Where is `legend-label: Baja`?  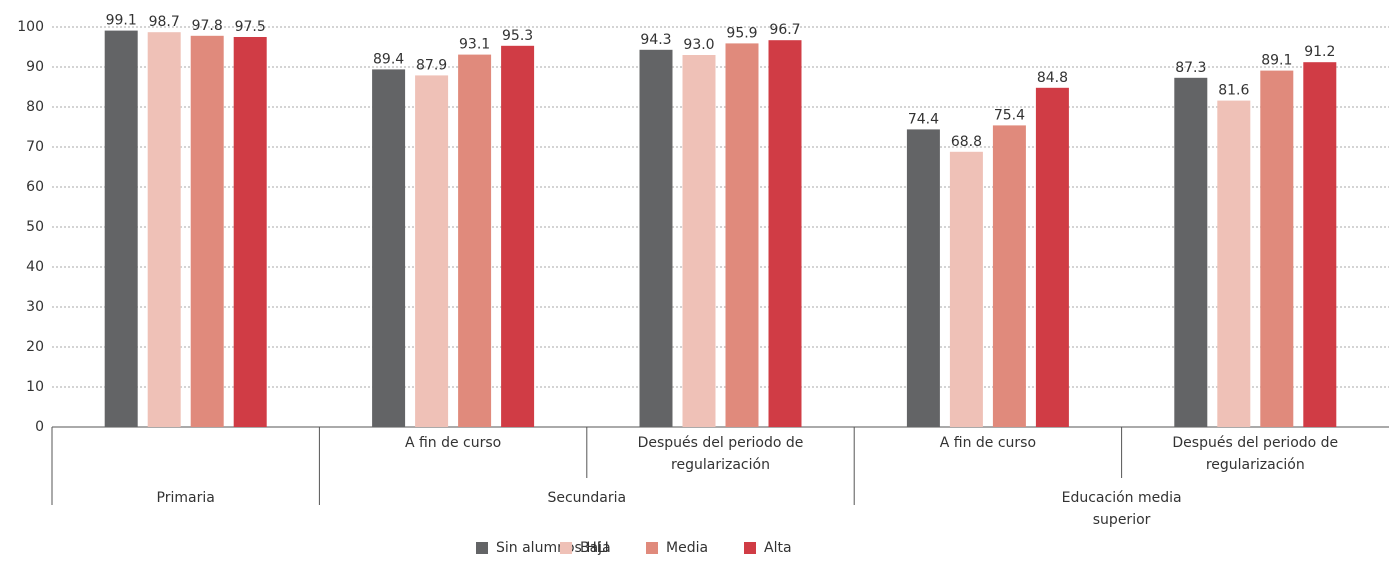
legend-label: Baja is located at coordinates (595, 548).